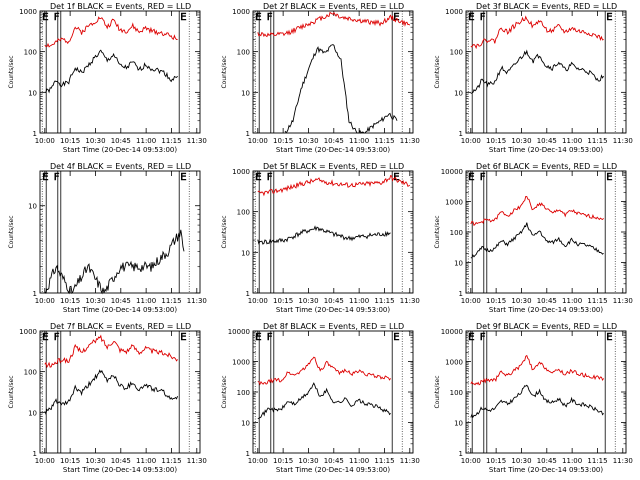  I want to click on chart-title: Det 5f BLACK = Events, RED = LLD, so click(333, 166).